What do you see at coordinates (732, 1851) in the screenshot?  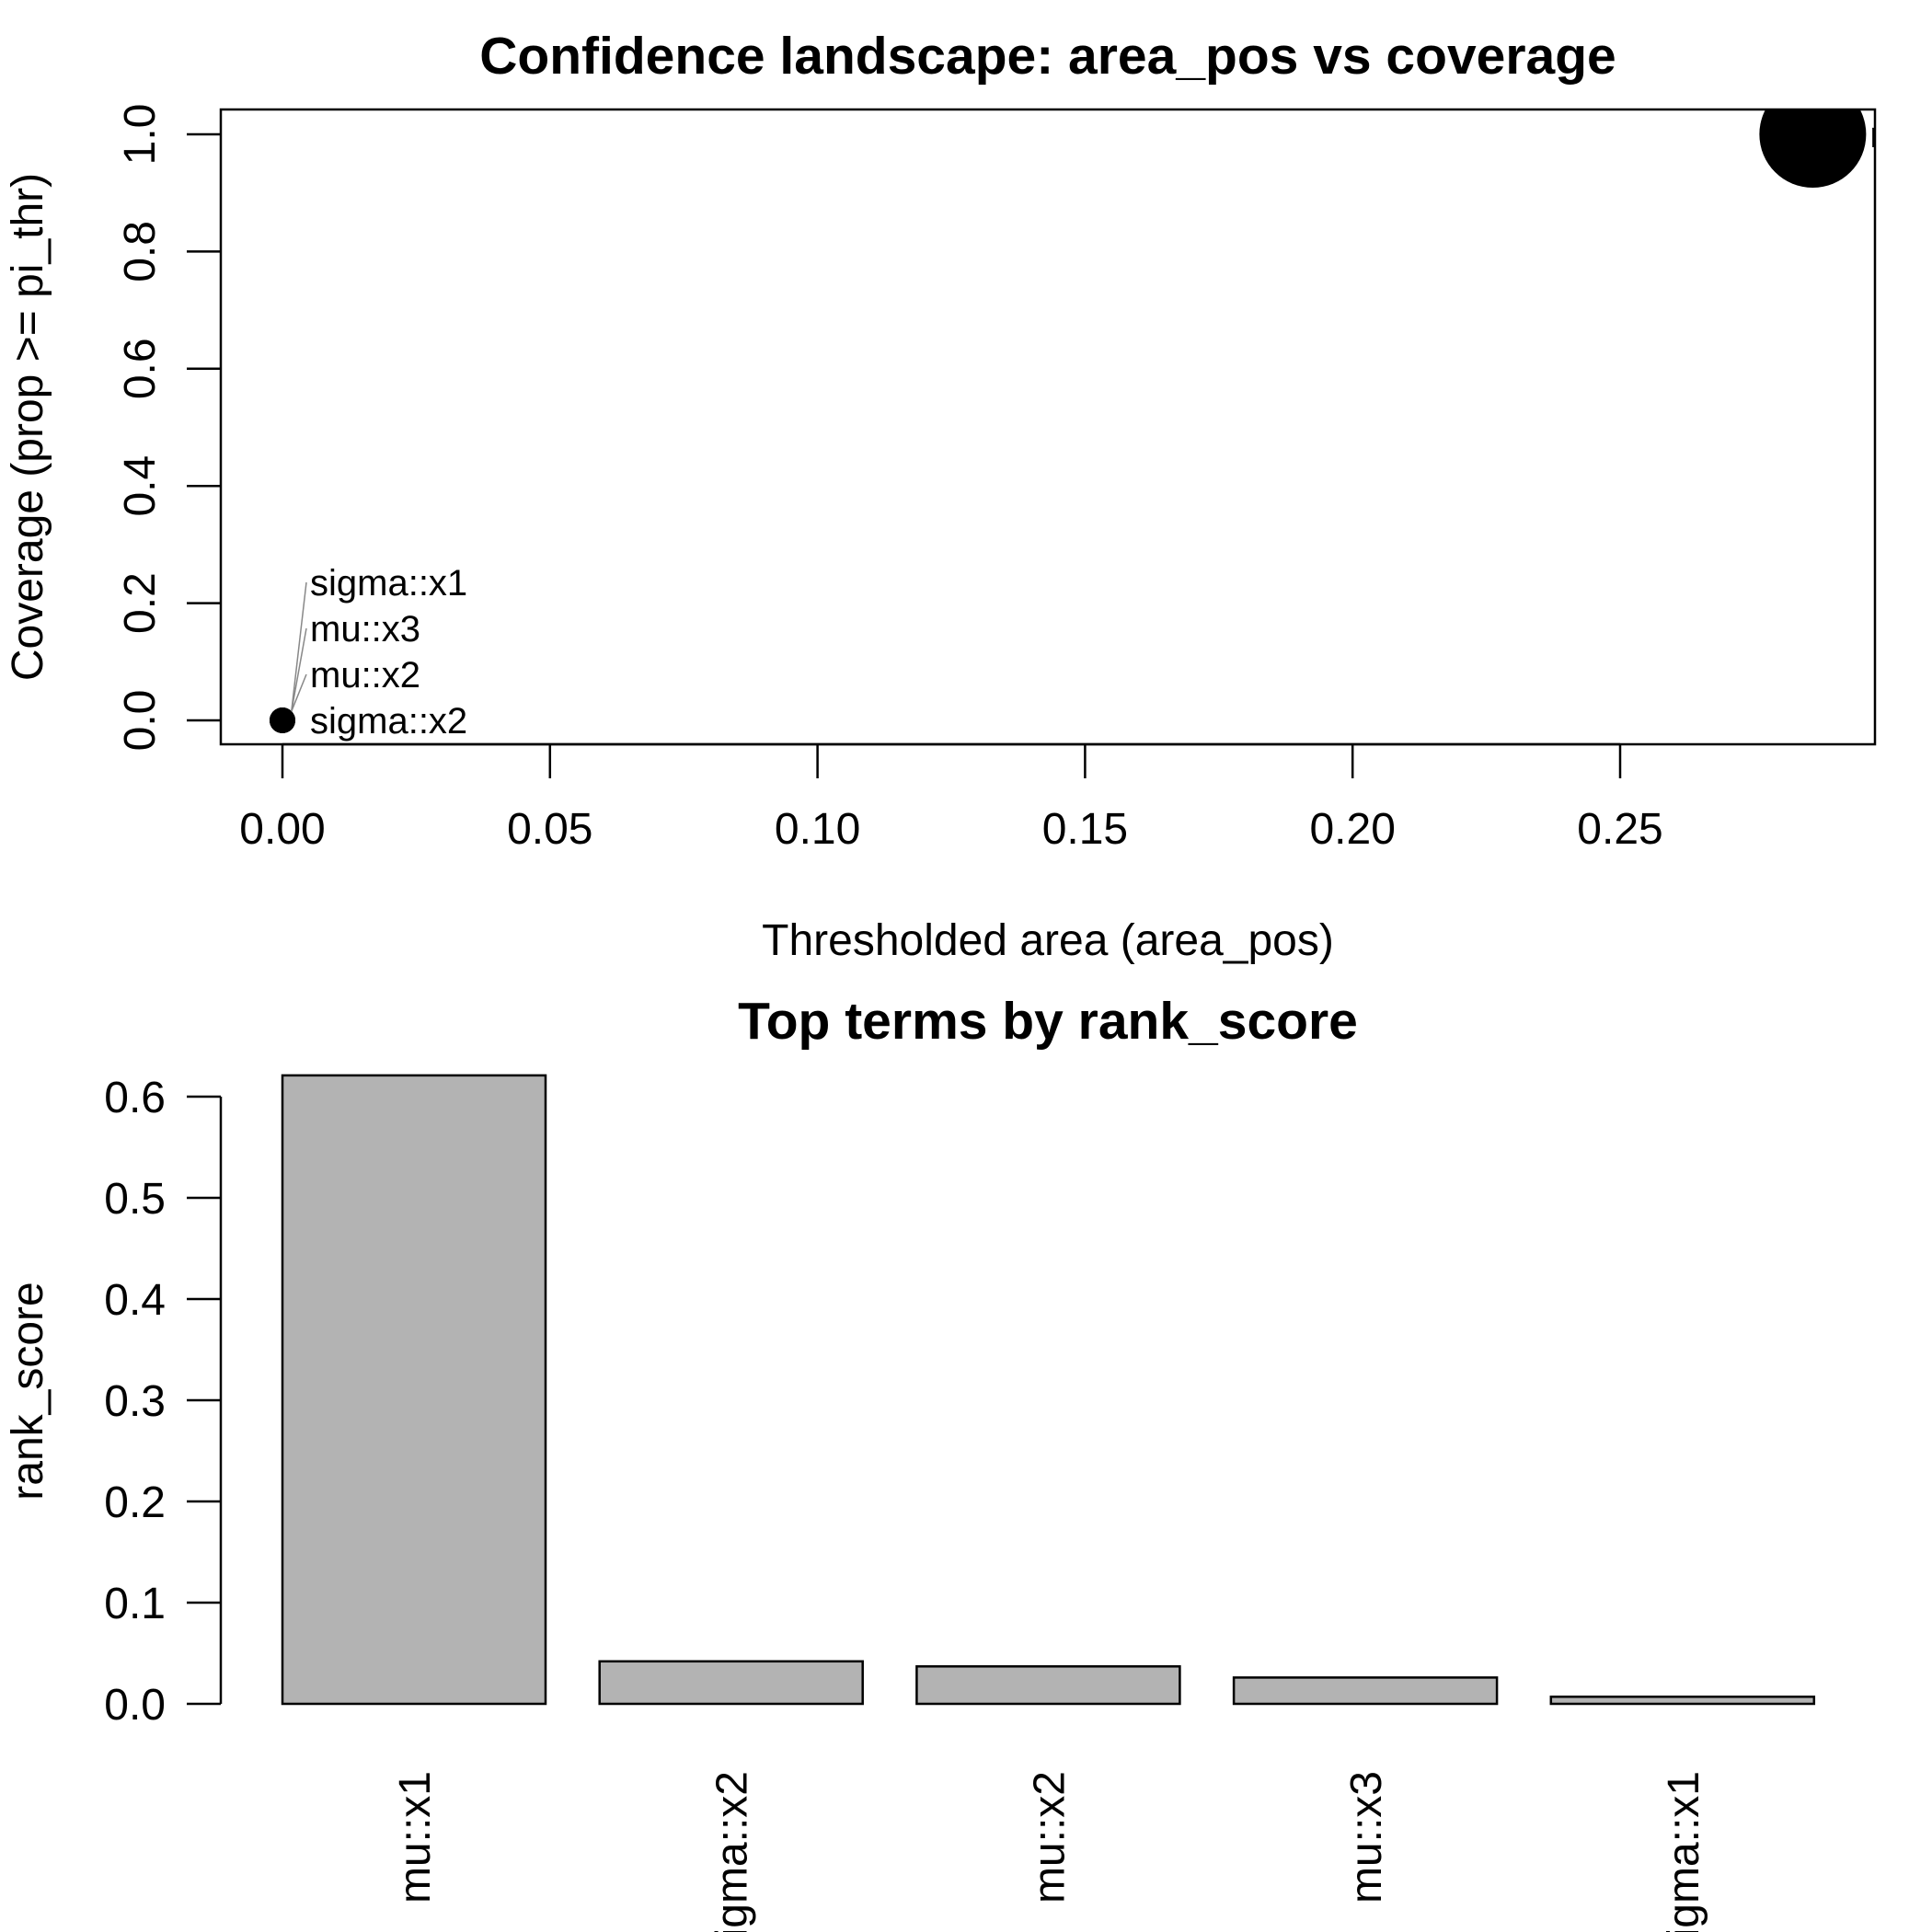 I see `bar-category-label: sigma::x2` at bounding box center [732, 1851].